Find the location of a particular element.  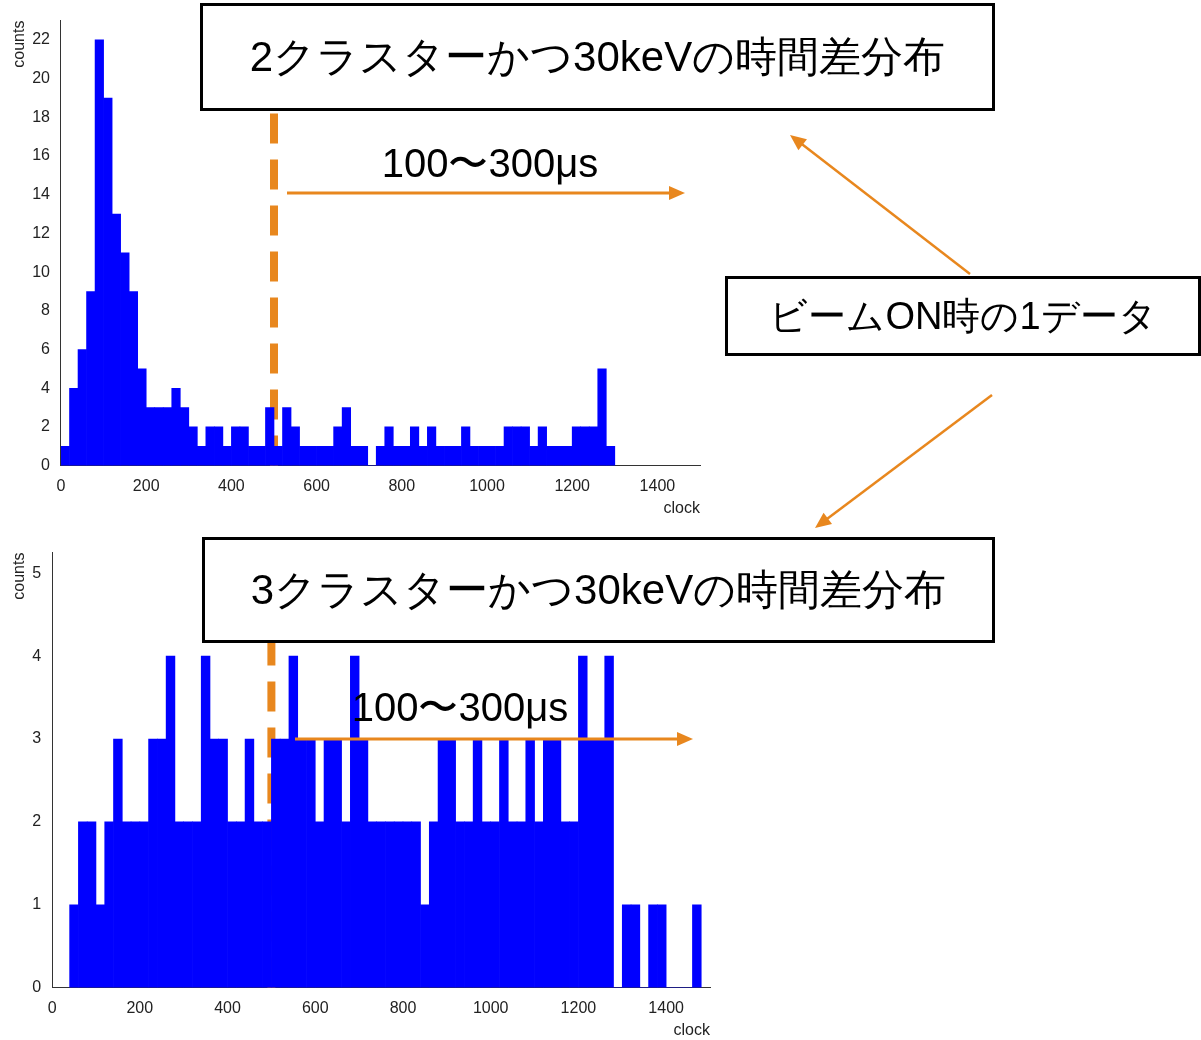

x-tick-label: 0 is located at coordinates (61, 485).